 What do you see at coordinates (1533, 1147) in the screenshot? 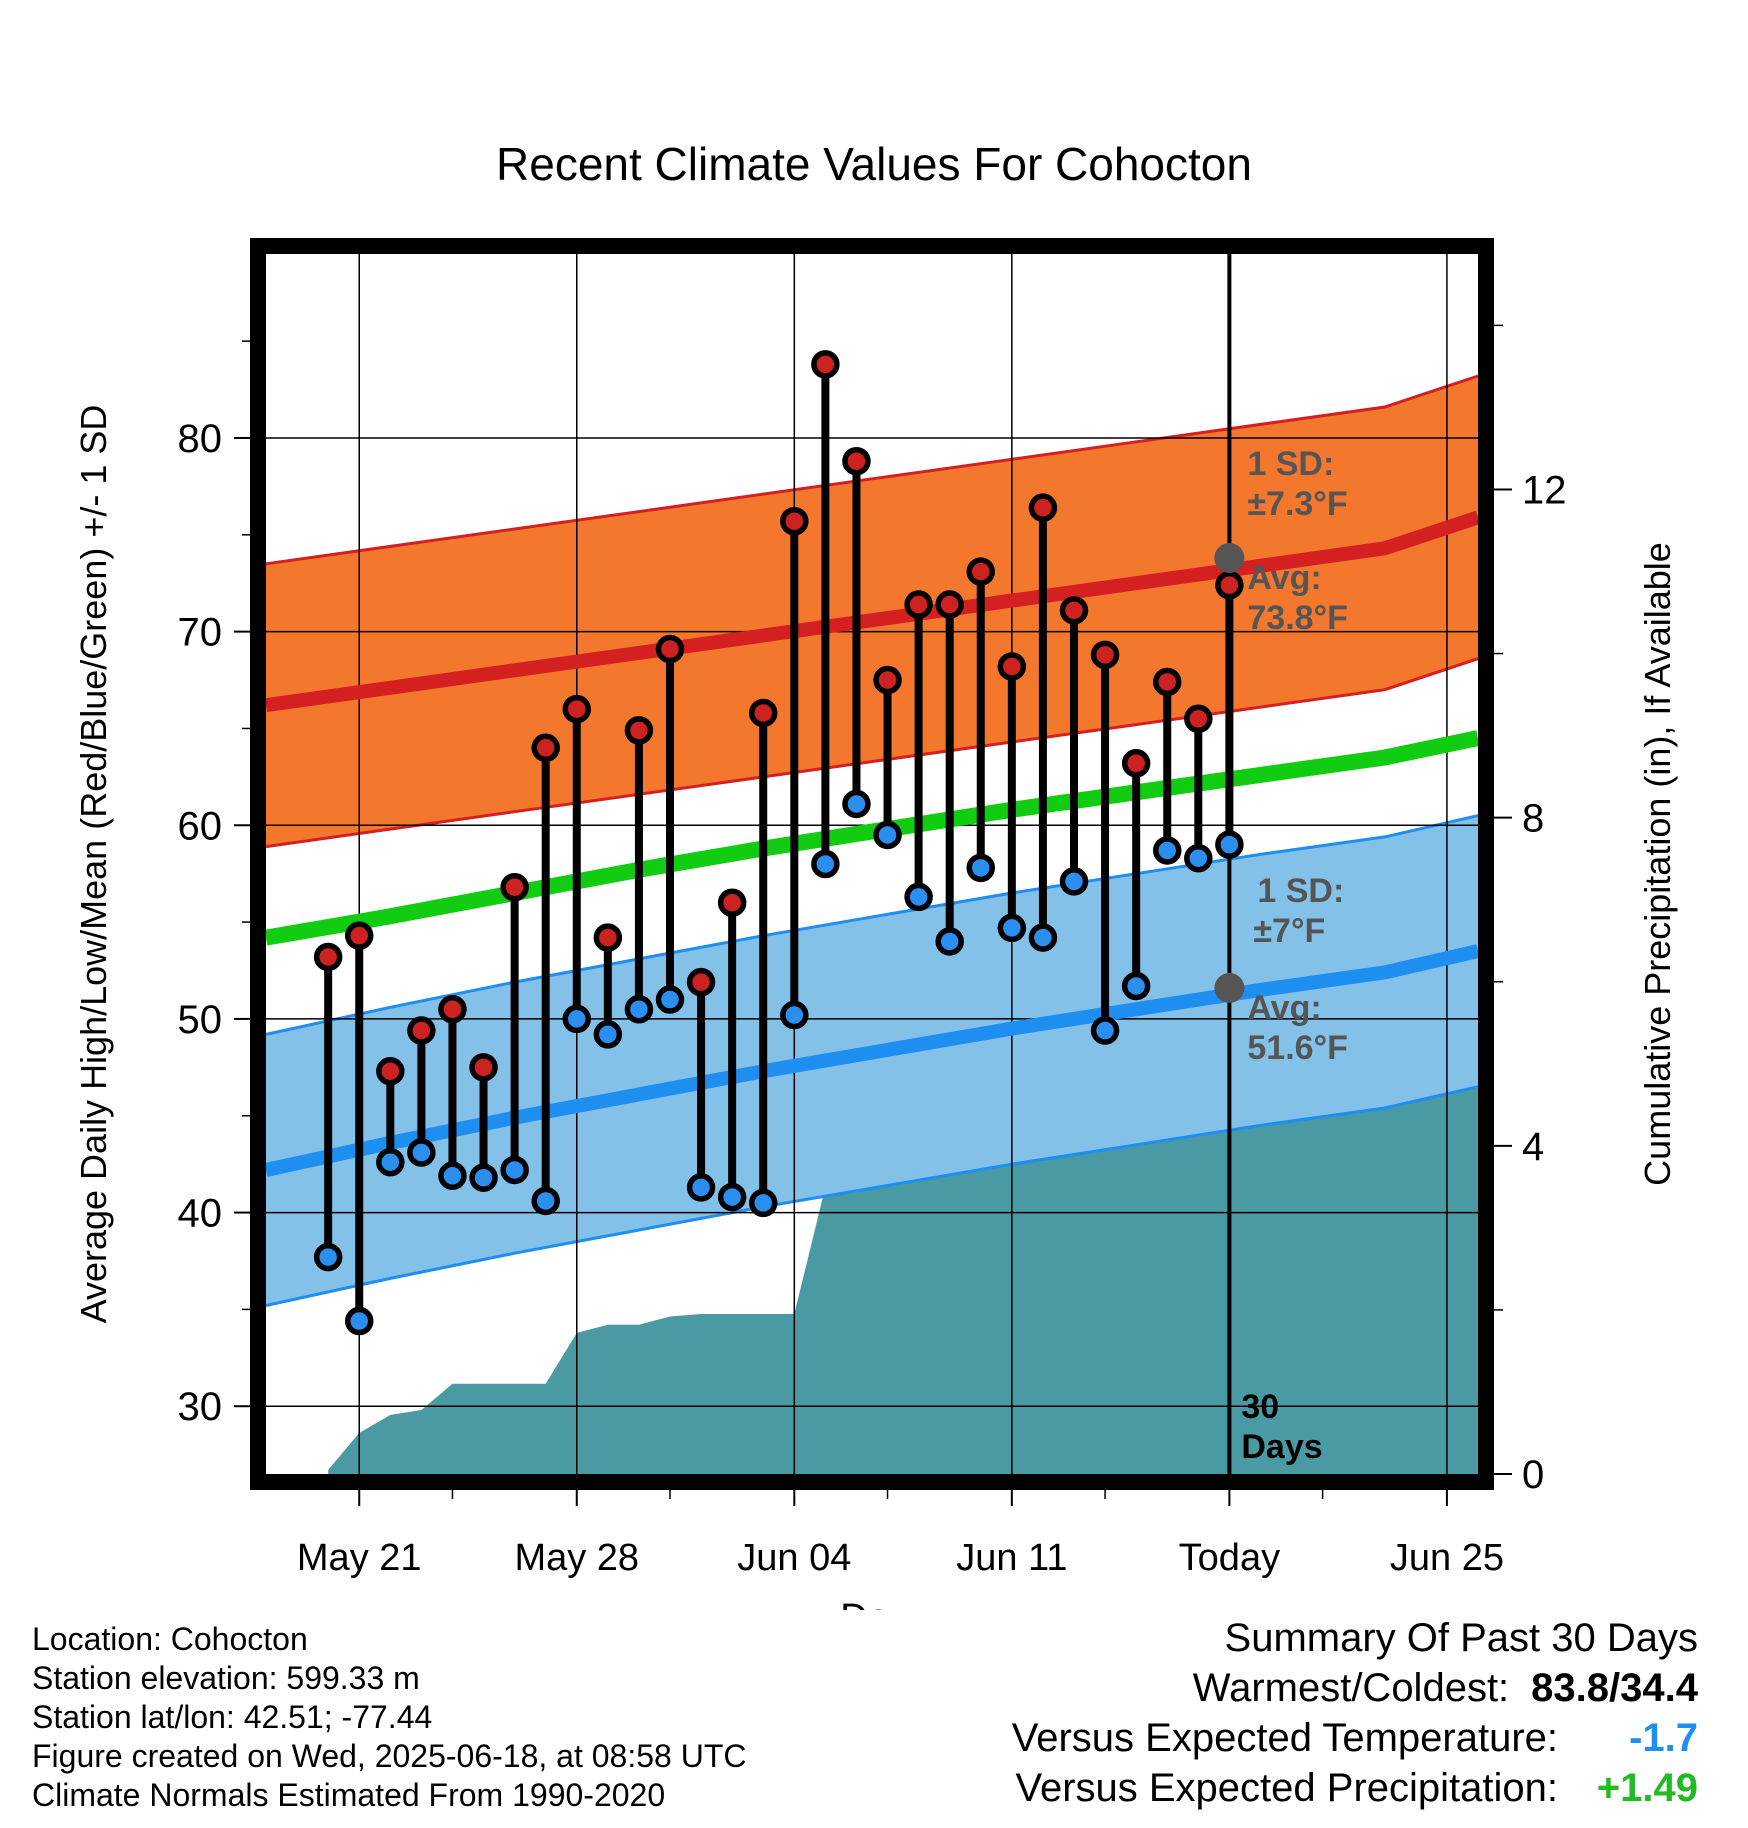
I see `y2-tick-label: 4` at bounding box center [1533, 1147].